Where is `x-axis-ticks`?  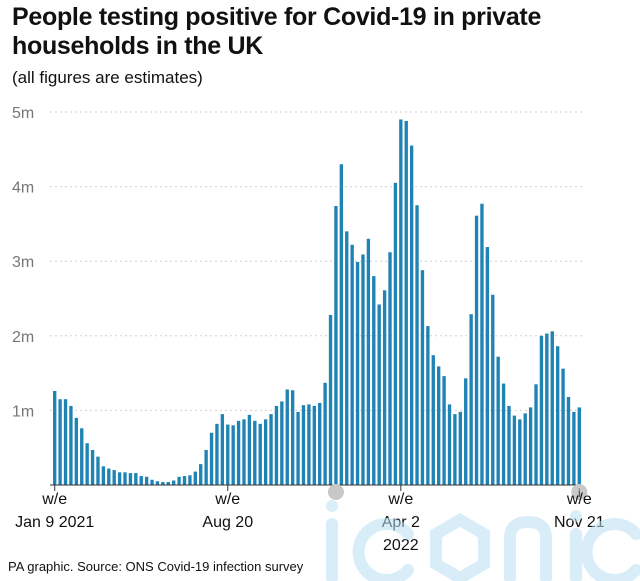 x-axis-ticks is located at coordinates (317, 488).